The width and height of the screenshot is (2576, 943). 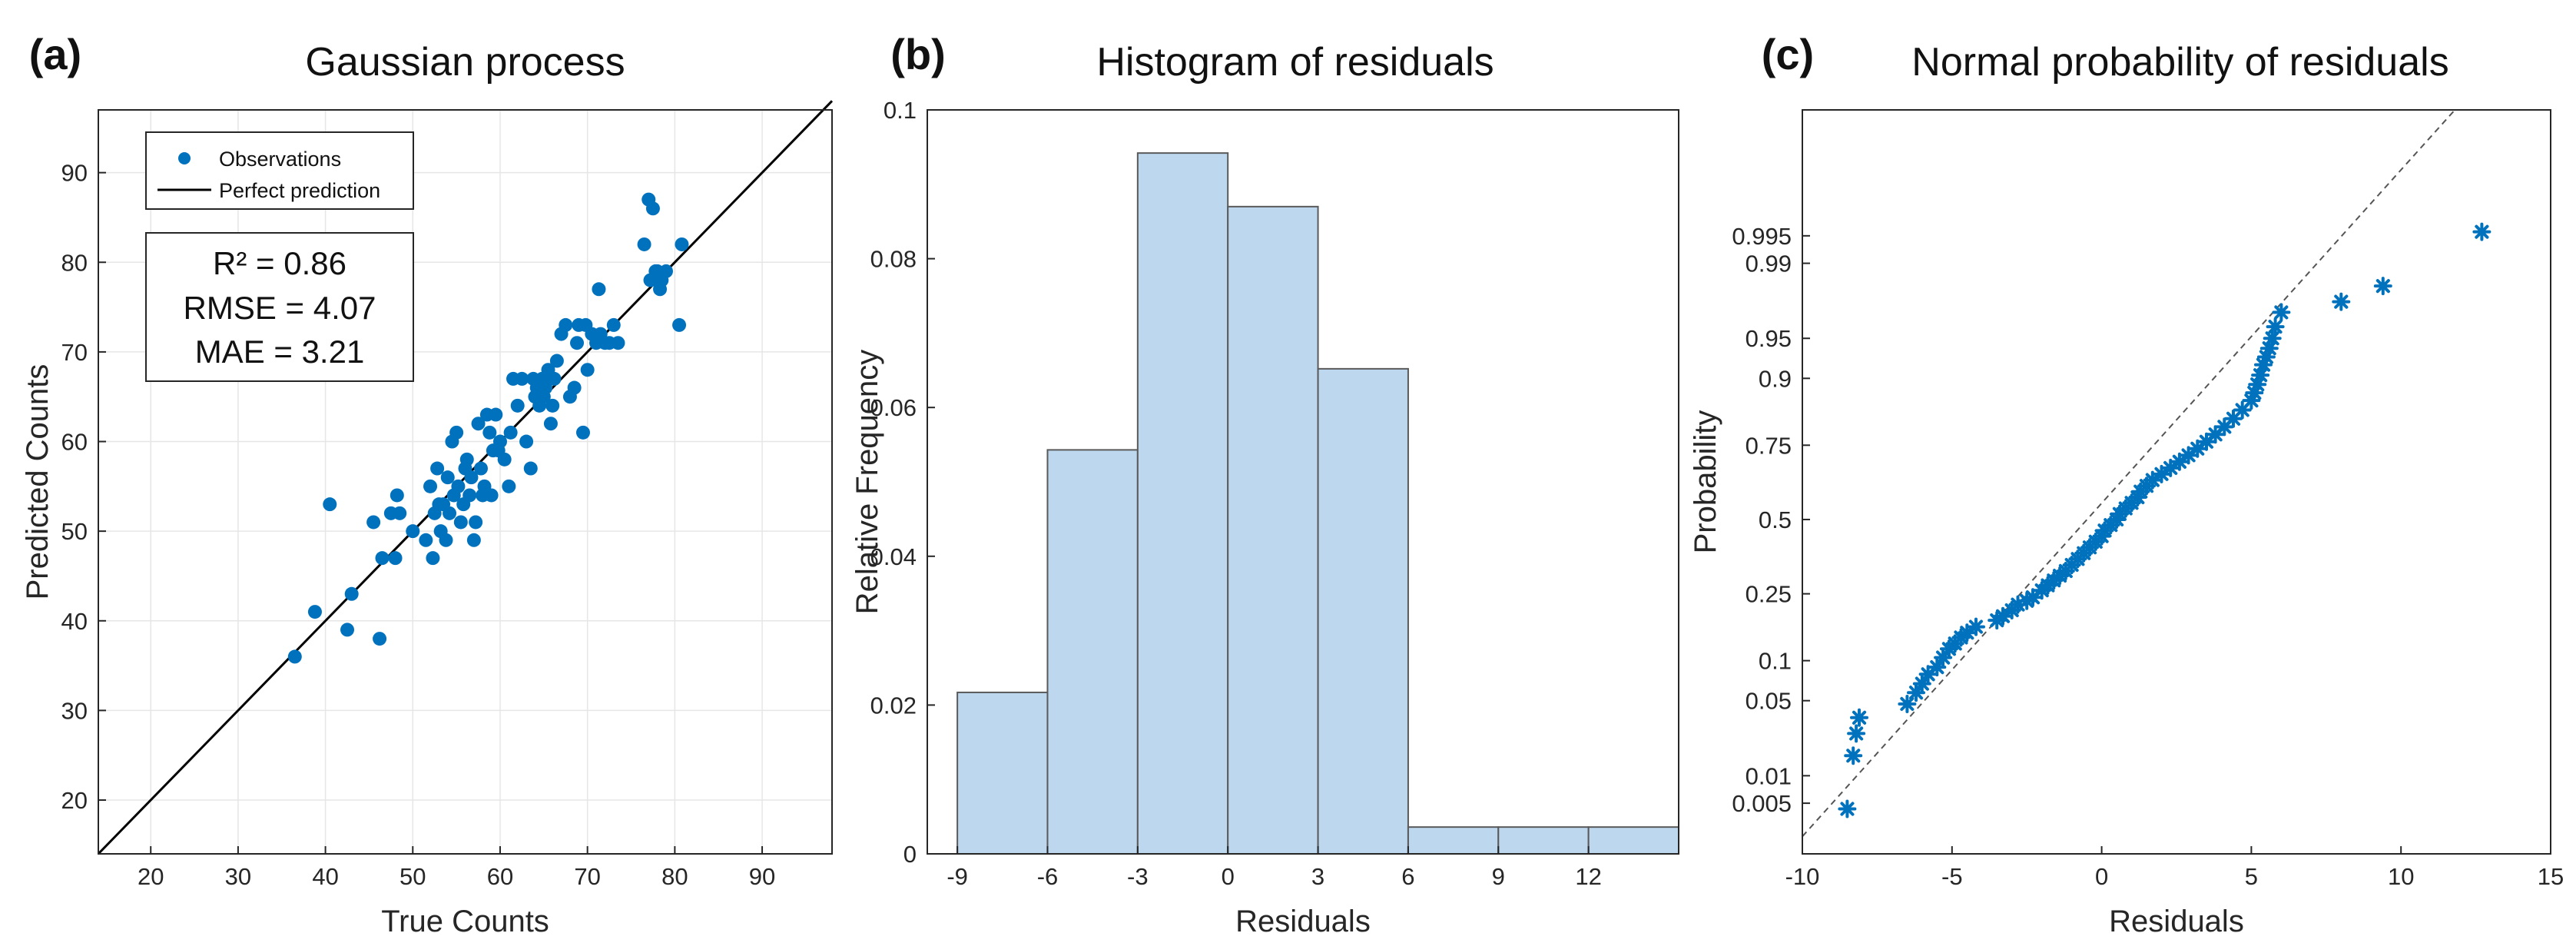 What do you see at coordinates (151, 877) in the screenshot?
I see `x-tick-label: 20` at bounding box center [151, 877].